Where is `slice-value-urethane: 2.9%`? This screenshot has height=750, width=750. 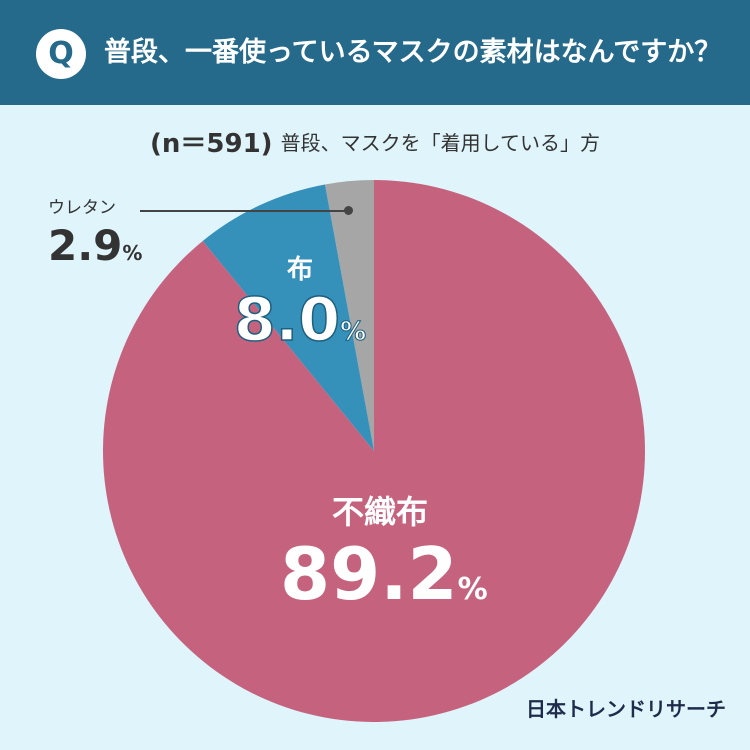 slice-value-urethane: 2.9% is located at coordinates (103, 249).